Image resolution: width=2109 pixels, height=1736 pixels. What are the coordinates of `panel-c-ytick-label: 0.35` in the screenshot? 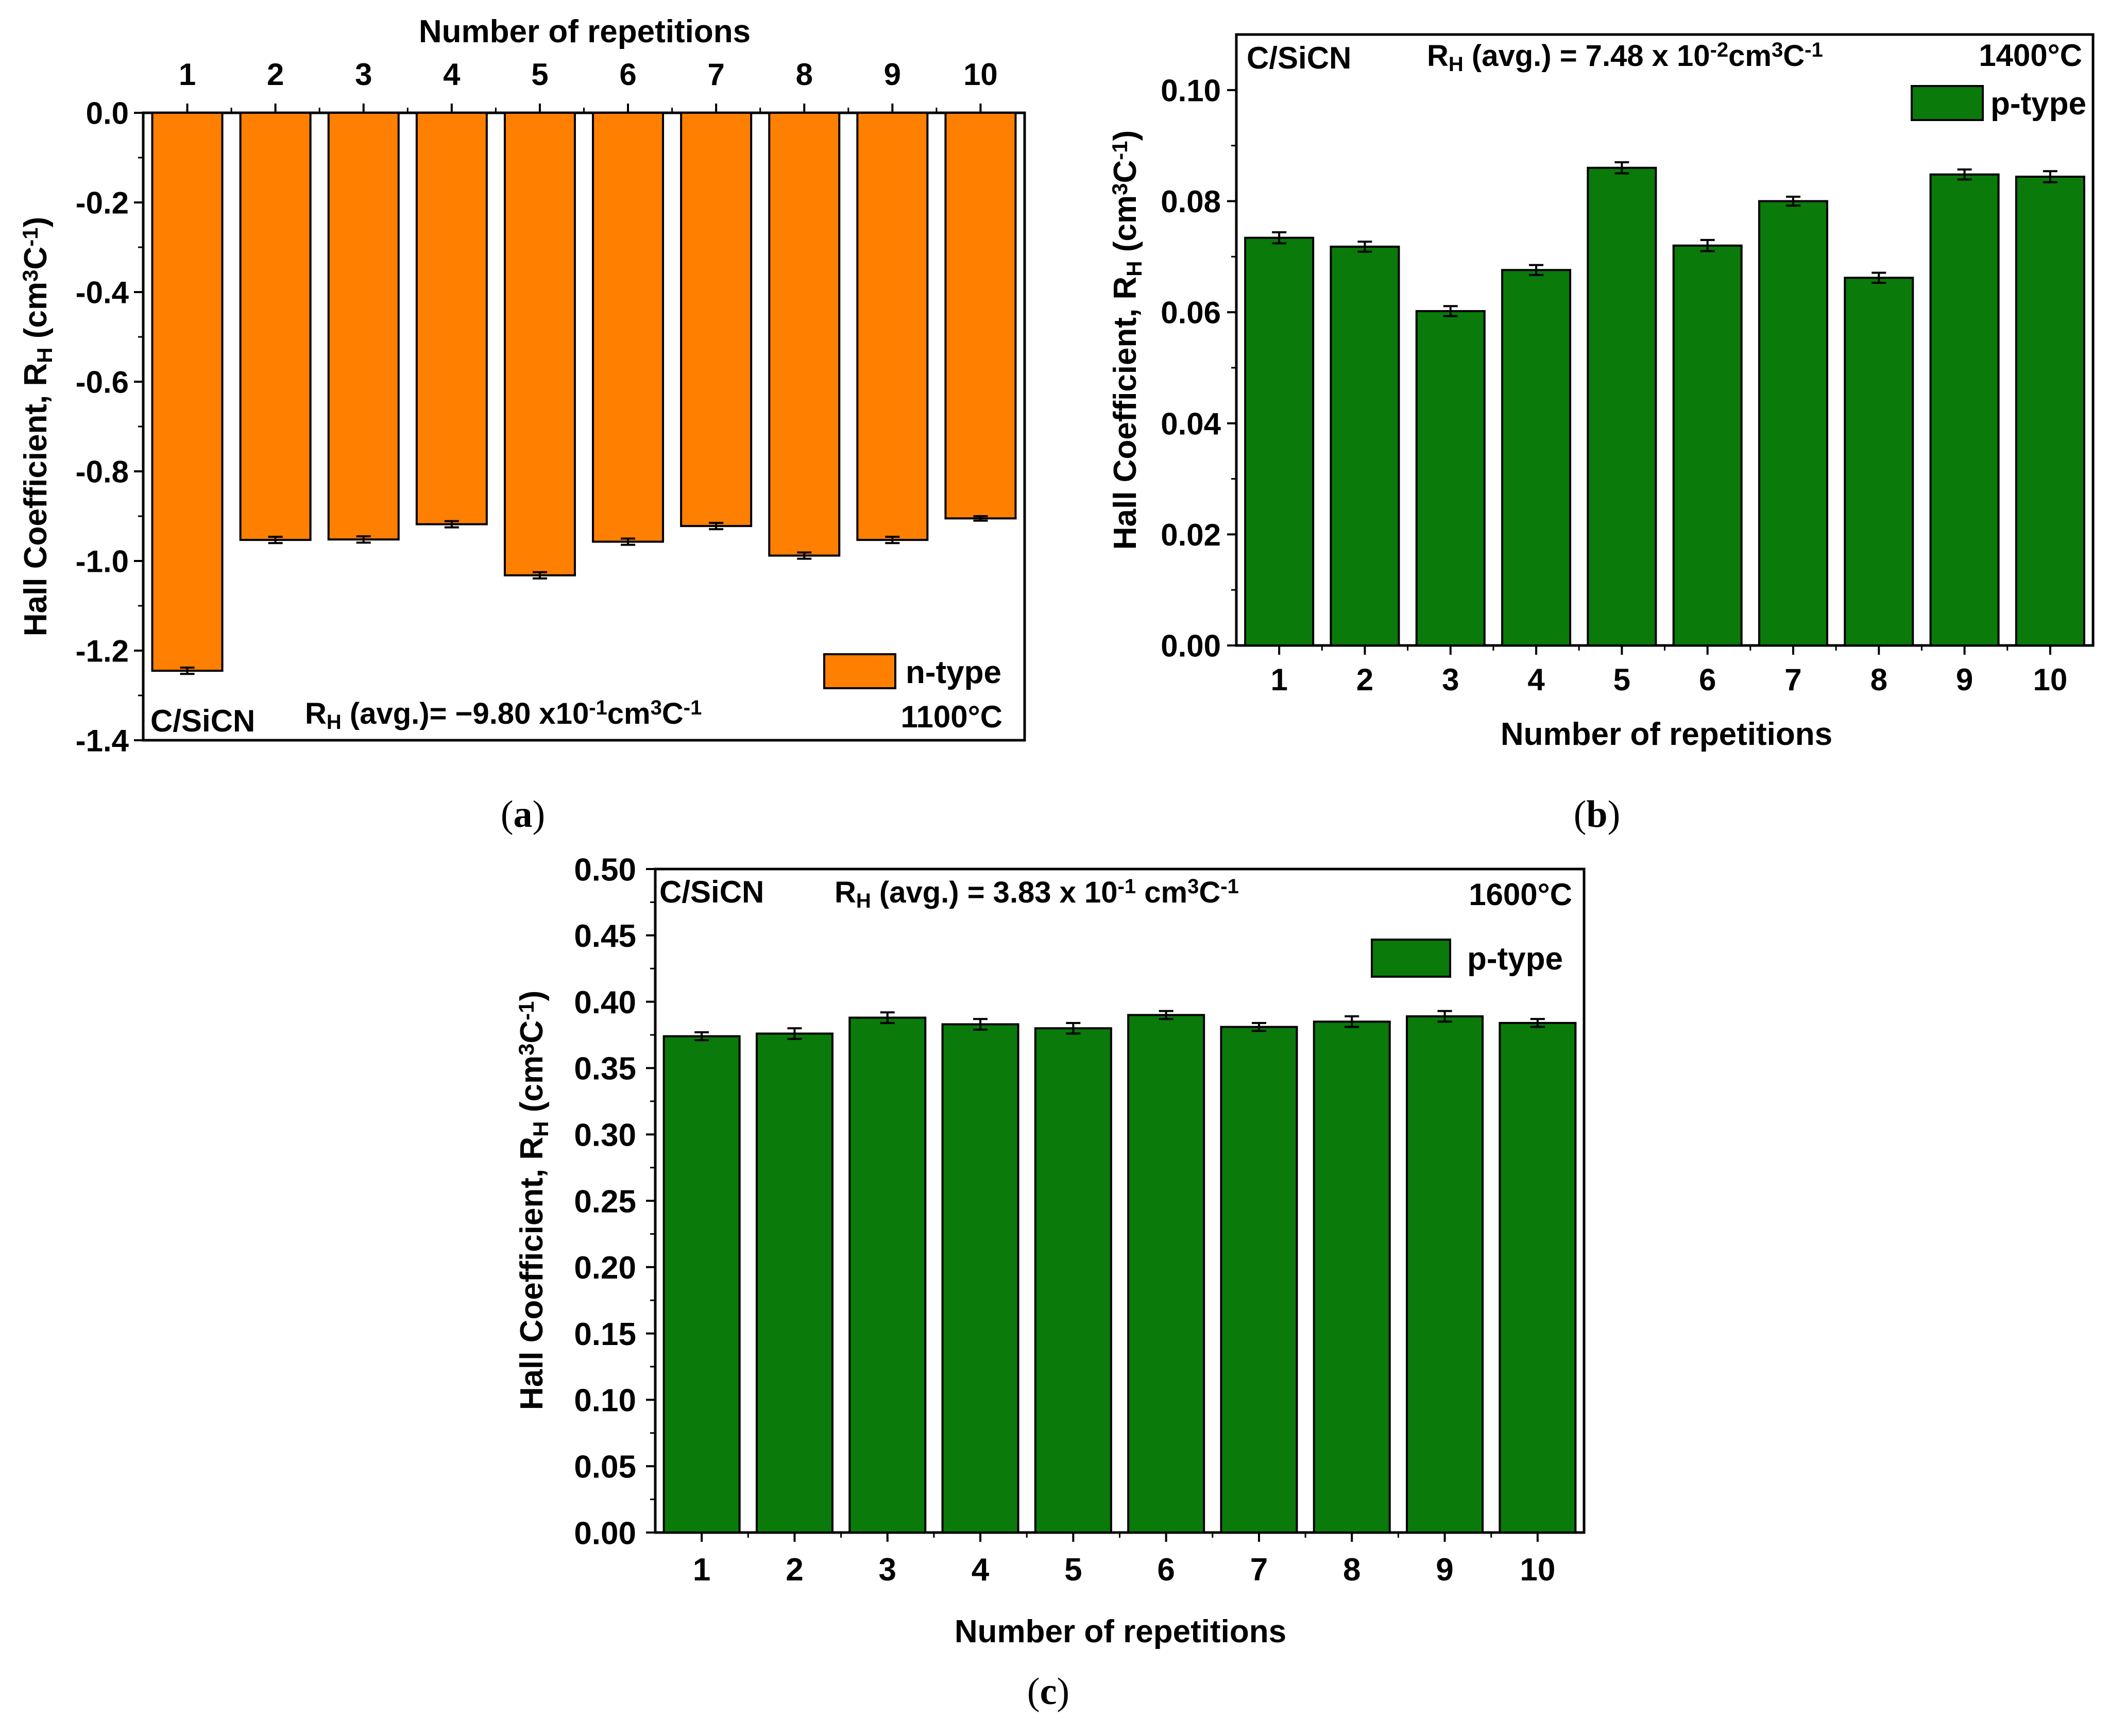 It's located at (605, 1069).